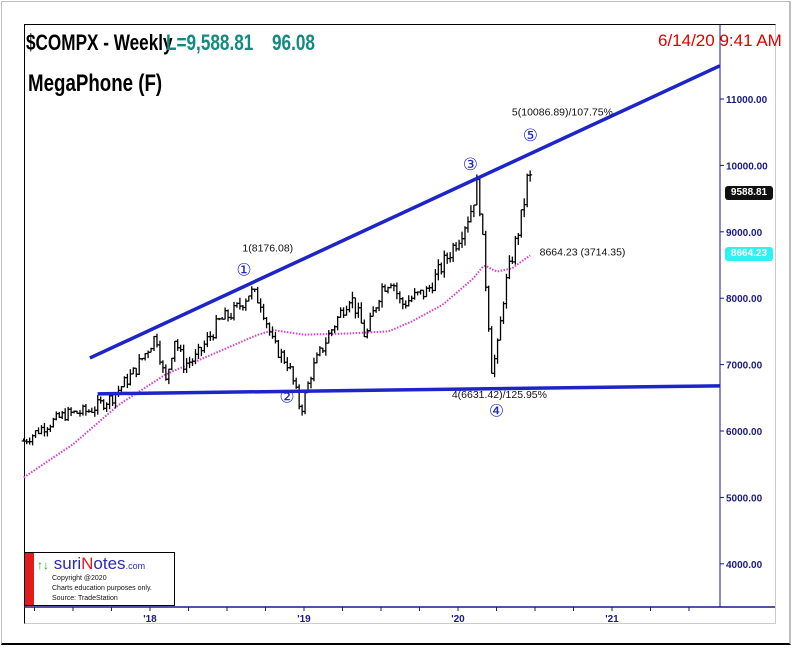  What do you see at coordinates (99, 42) in the screenshot?
I see `symbol-title: $COMPX - Weekly` at bounding box center [99, 42].